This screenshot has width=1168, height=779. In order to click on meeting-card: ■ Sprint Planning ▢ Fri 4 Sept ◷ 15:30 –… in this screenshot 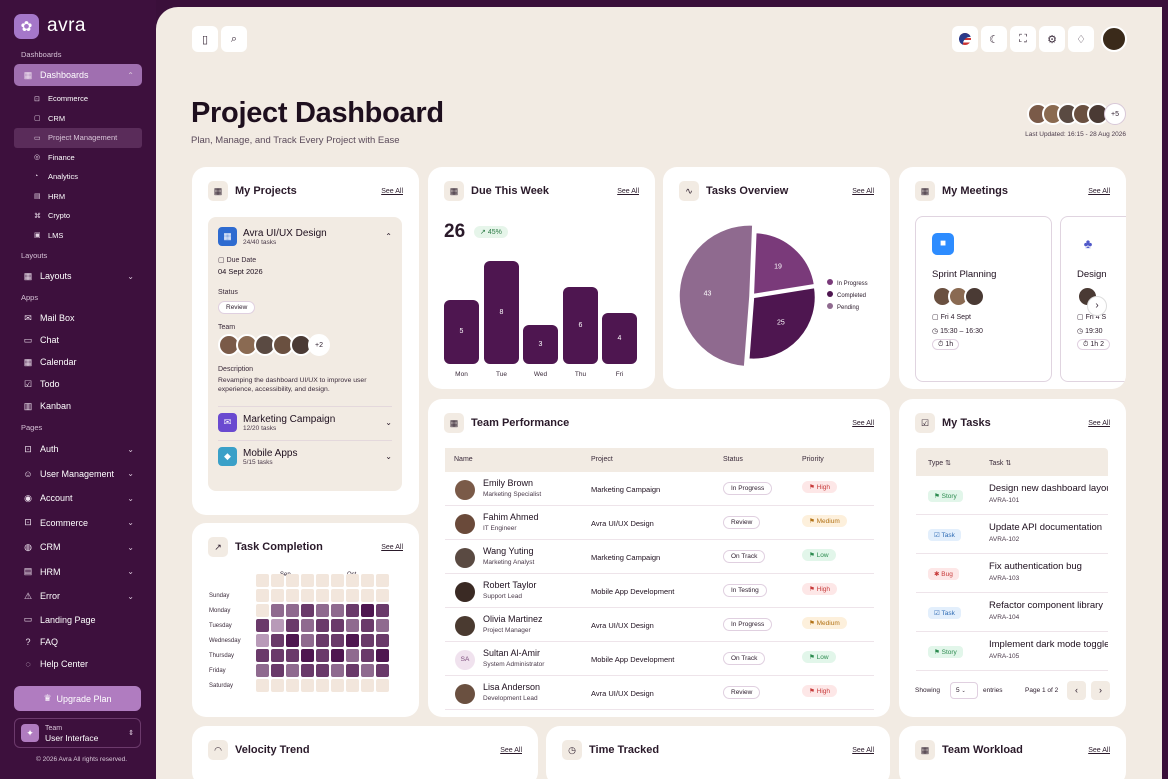, I will do `click(983, 299)`.